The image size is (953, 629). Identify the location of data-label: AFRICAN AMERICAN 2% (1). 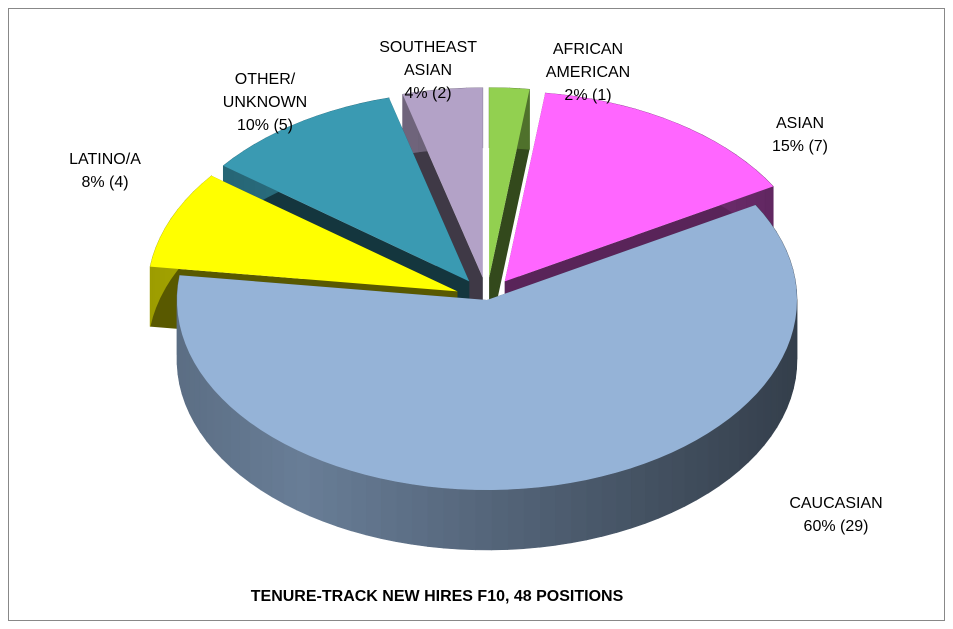
(588, 72).